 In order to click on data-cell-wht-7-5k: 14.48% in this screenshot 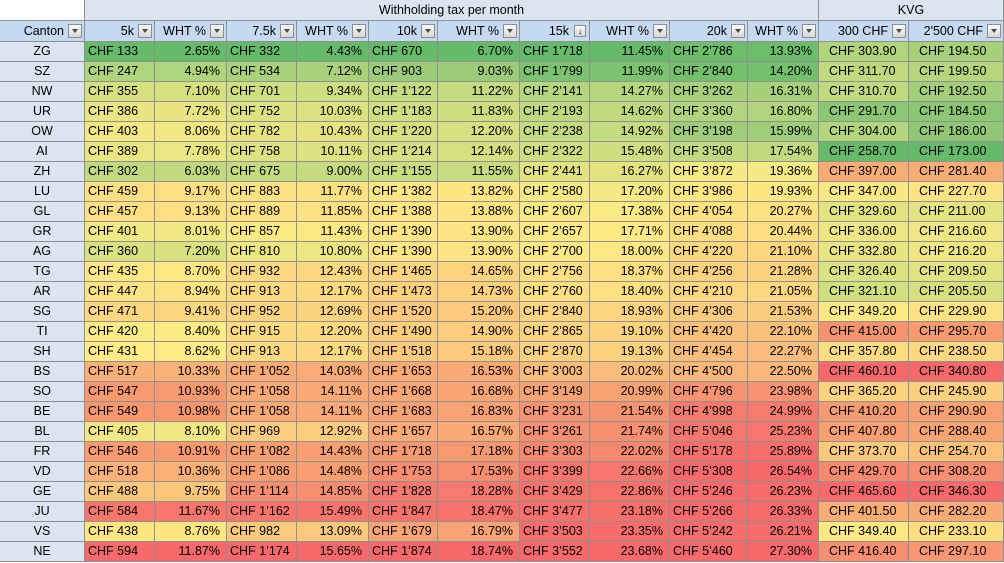, I will do `click(333, 472)`.